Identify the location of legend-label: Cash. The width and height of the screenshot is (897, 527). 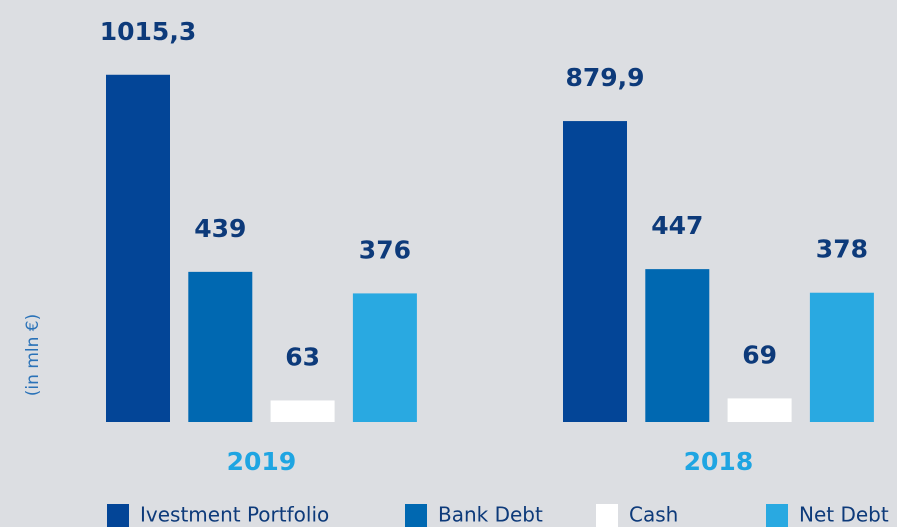
(653, 515).